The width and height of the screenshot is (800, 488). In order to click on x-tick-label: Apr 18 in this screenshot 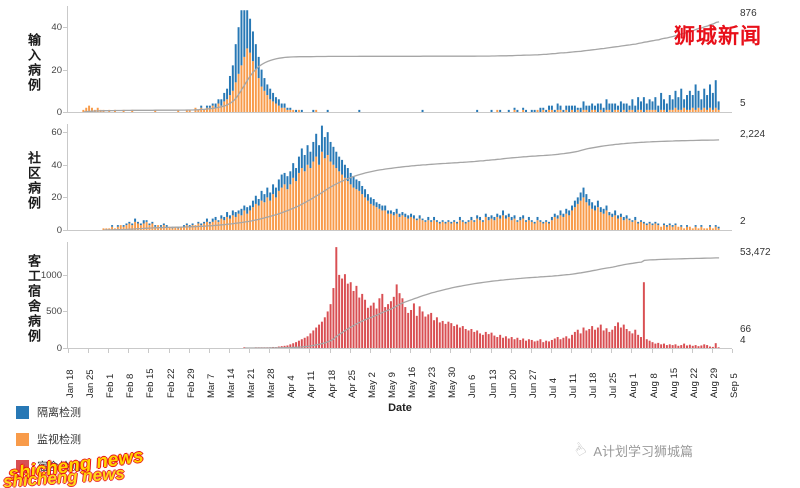, I will do `click(332, 384)`.